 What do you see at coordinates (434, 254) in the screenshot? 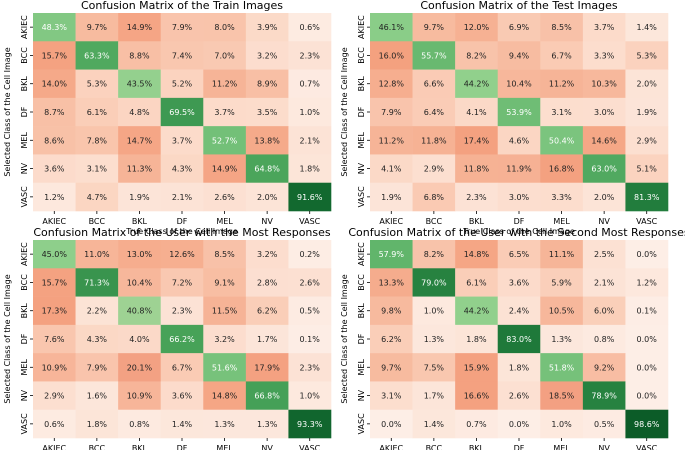
I see `cell-value-label: 8.2%` at bounding box center [434, 254].